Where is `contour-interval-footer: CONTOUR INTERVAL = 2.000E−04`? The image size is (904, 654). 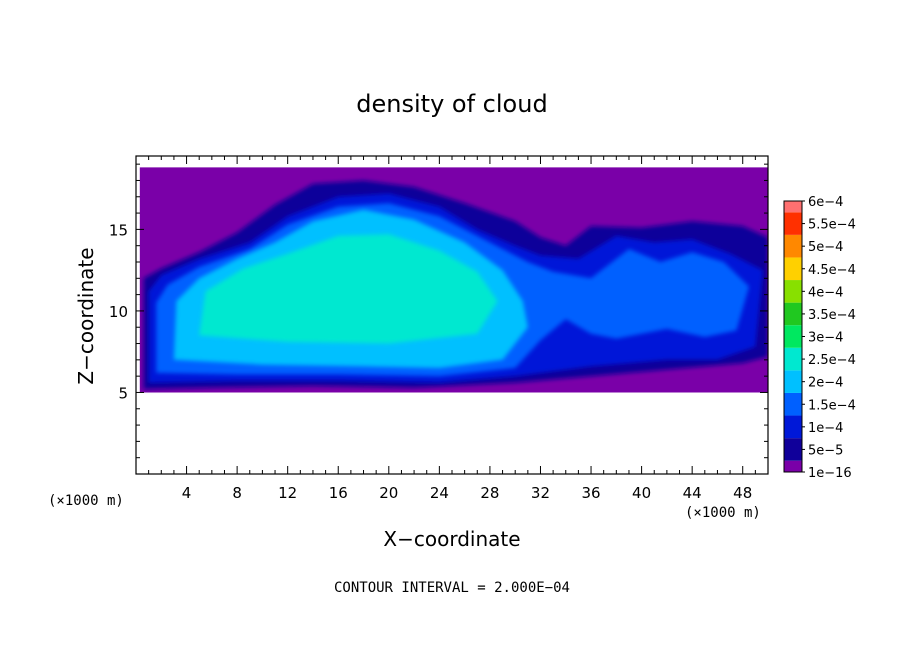
contour-interval-footer: CONTOUR INTERVAL = 2.000E−04 is located at coordinates (452, 588).